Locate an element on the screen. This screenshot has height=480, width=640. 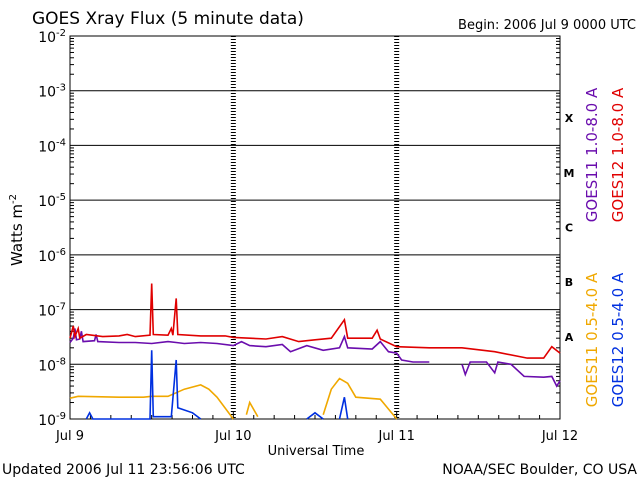
y-axis-label-text: Watts m is located at coordinates (17, 235).